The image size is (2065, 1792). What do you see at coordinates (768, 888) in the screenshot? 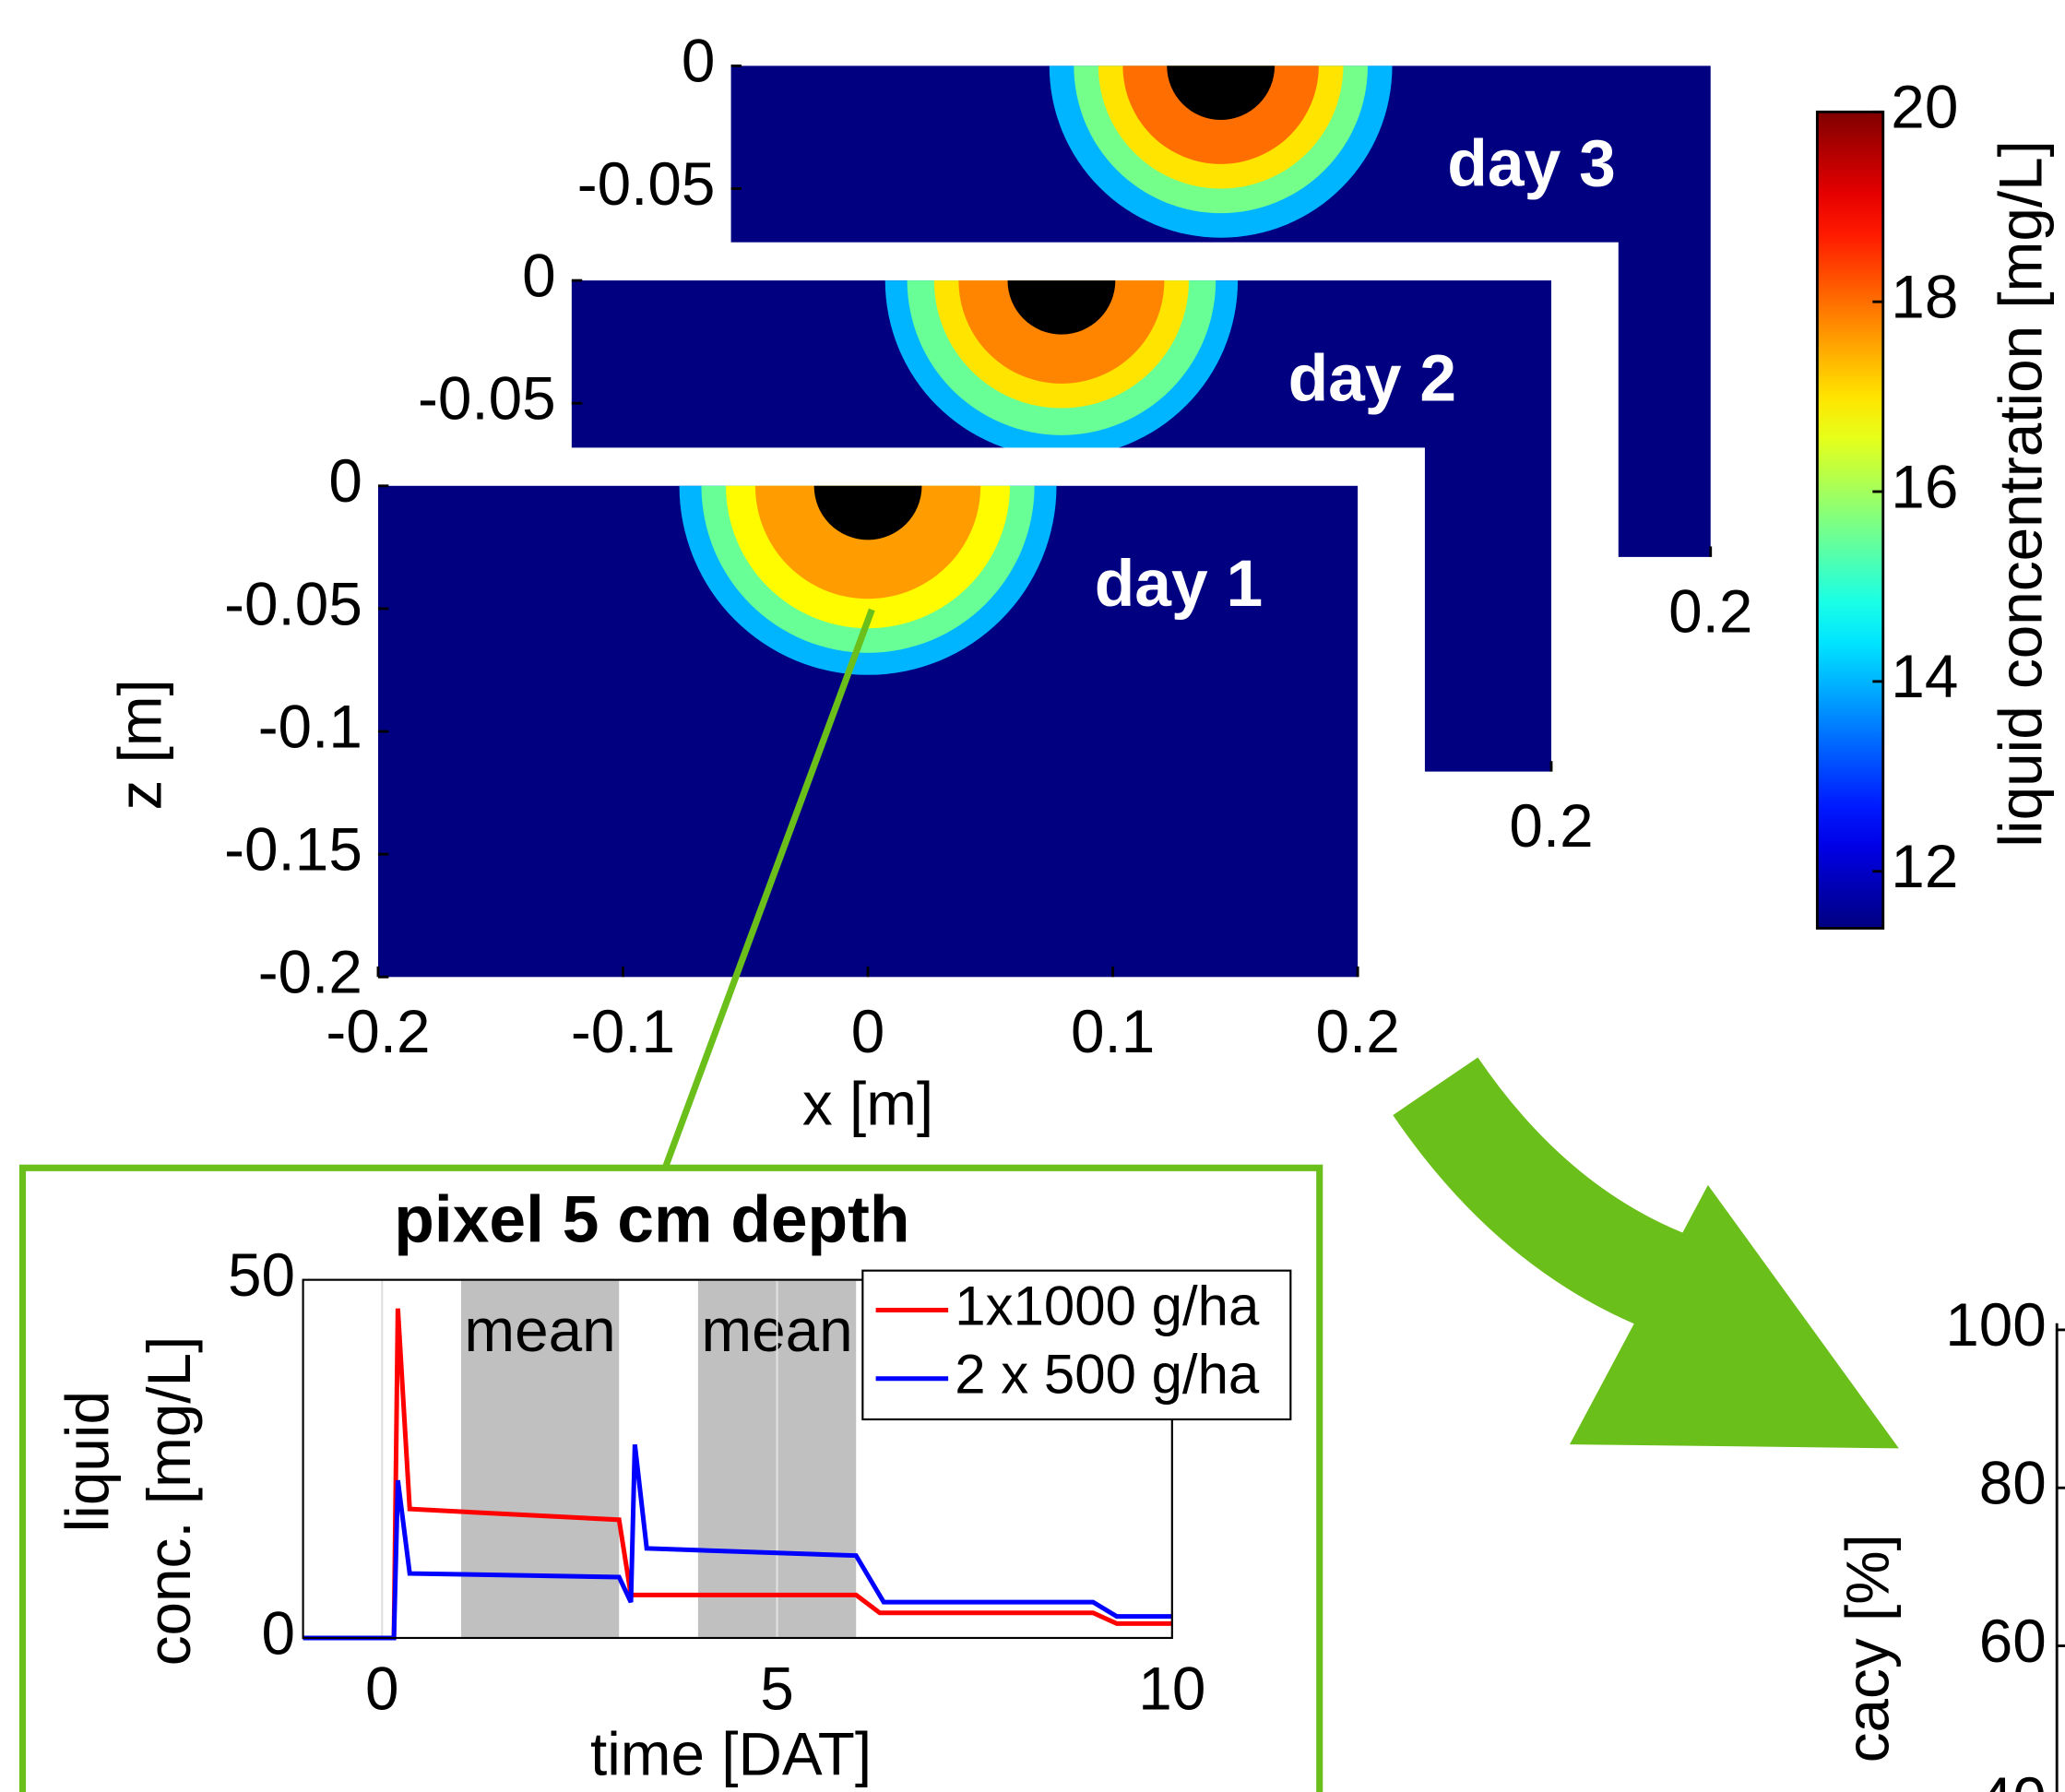
I see `connector-line` at bounding box center [768, 888].